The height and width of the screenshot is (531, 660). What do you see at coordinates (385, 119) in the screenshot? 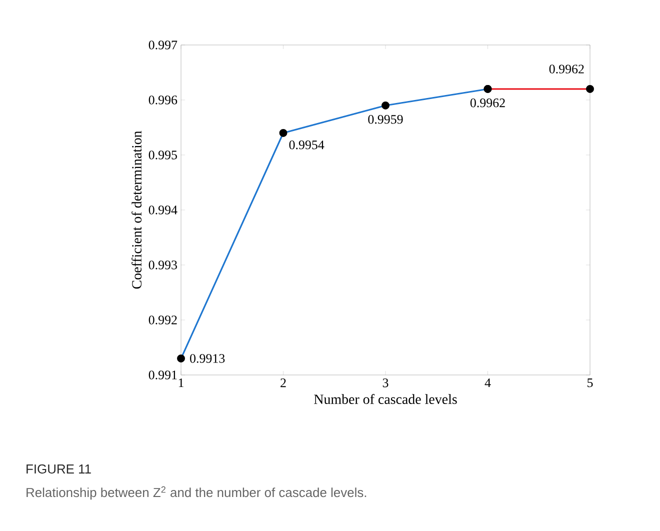
I see `data-label: 0.9959` at bounding box center [385, 119].